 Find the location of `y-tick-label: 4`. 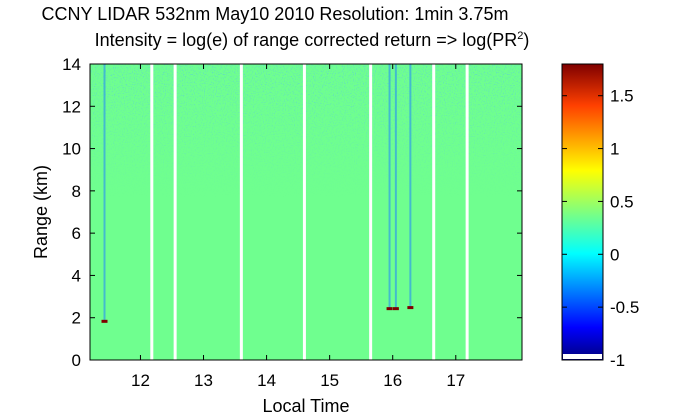

y-tick-label: 4 is located at coordinates (76, 275).